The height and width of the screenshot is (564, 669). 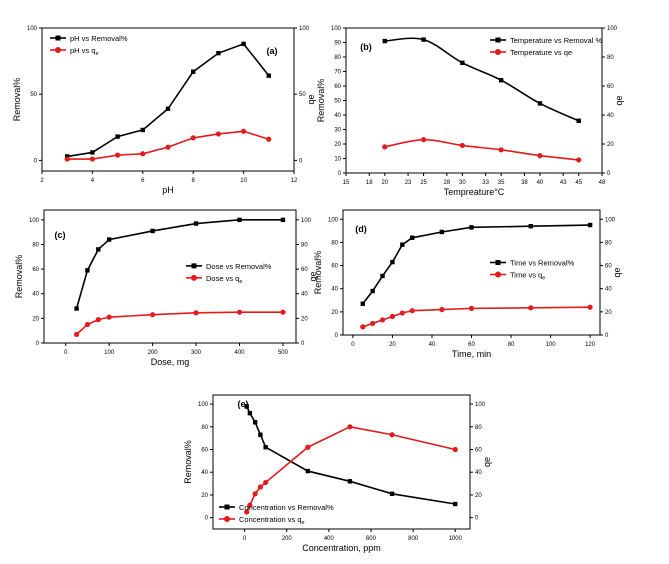 What do you see at coordinates (194, 181) in the screenshot?
I see `x-tick-label: 8` at bounding box center [194, 181].